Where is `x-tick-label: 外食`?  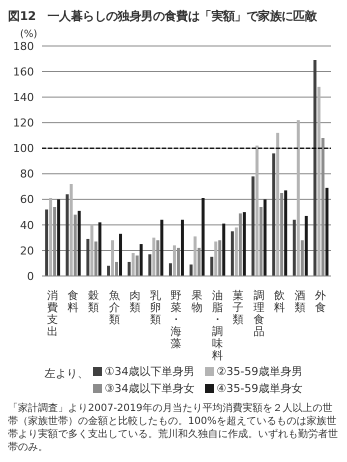 x-tick-label: 外食 is located at coordinates (320, 301).